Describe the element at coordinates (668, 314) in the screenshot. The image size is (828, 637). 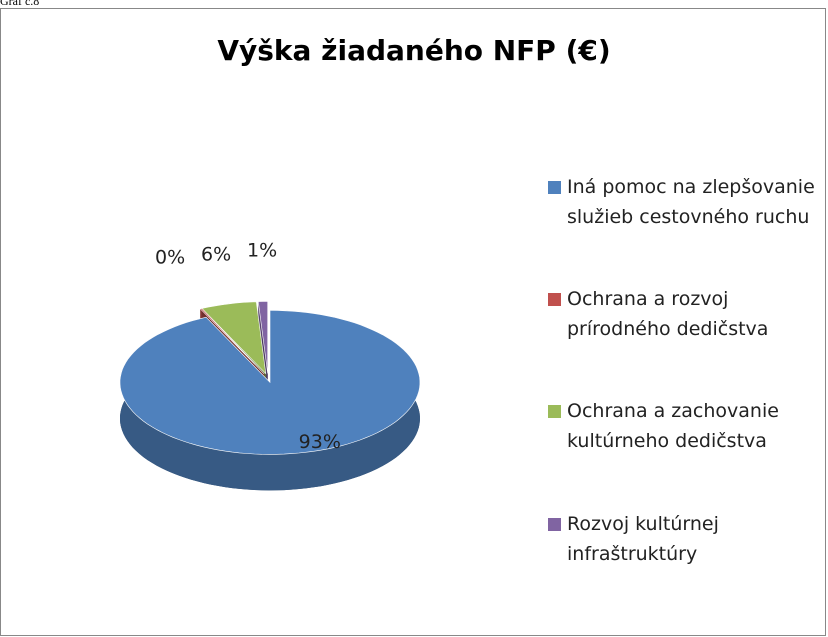
I see `legend-label: Ochrana a rozvoj prírodného dedičstva` at that location.